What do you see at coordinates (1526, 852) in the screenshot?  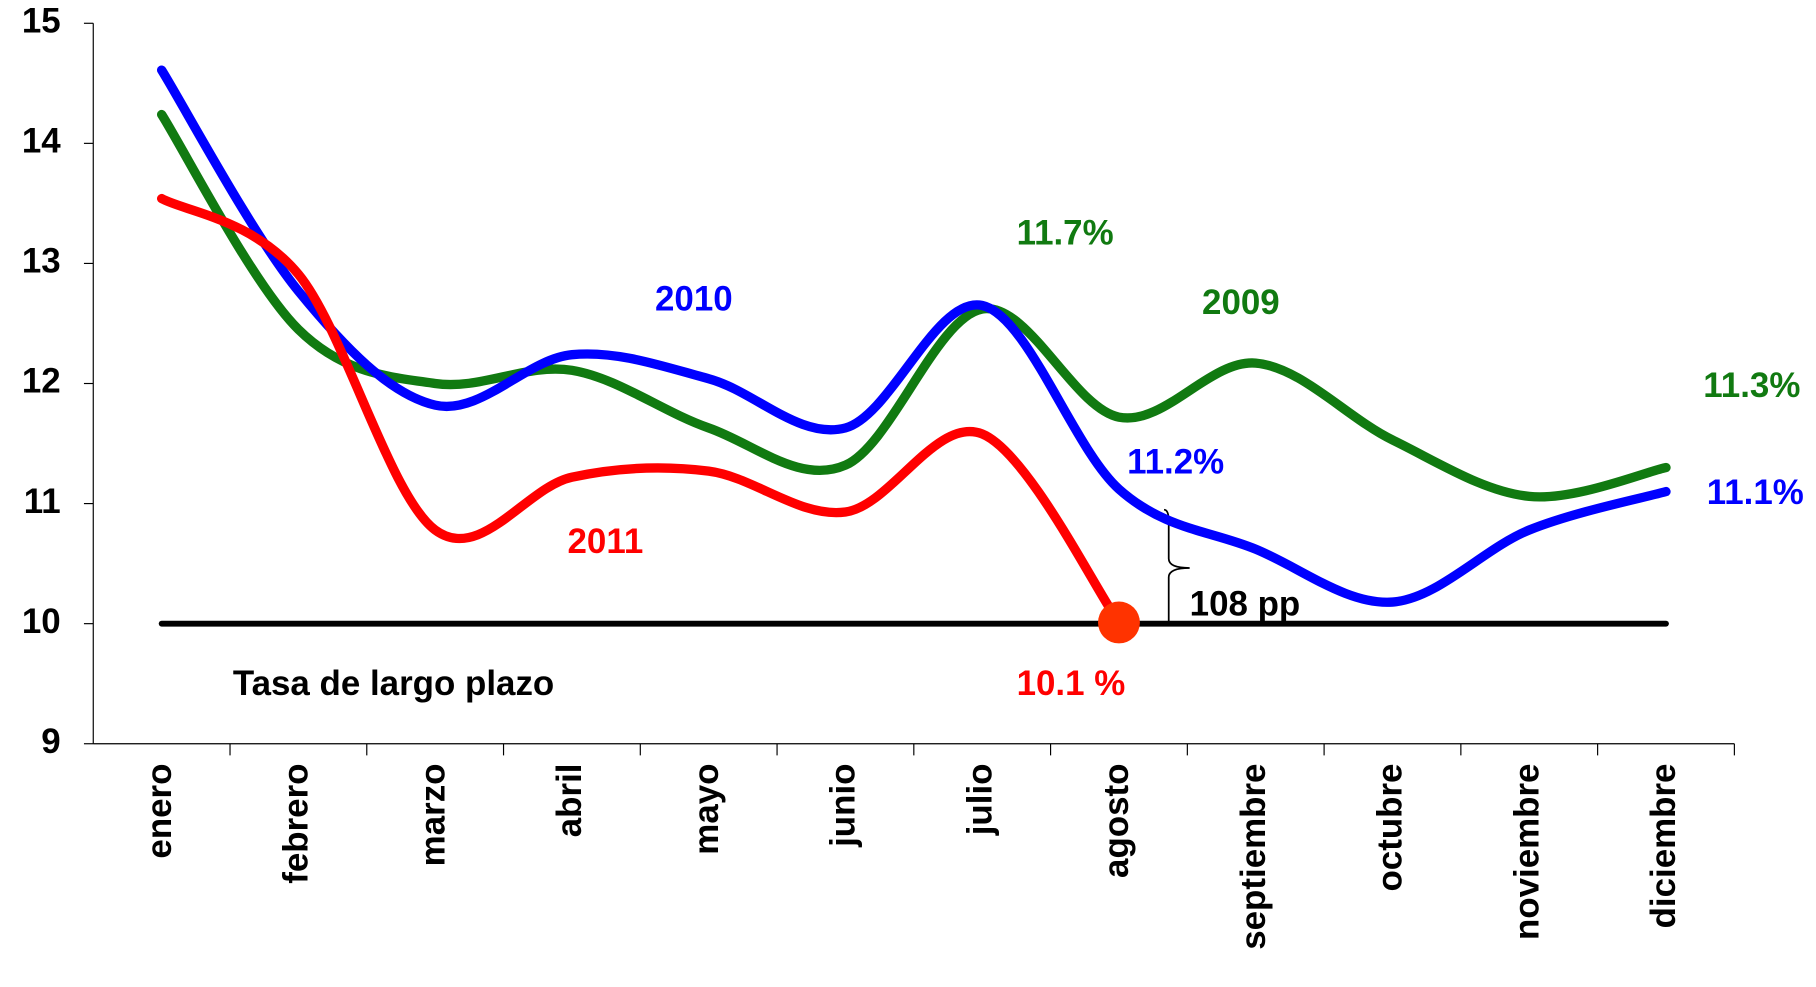 I see `x-tick-label: noviembre` at bounding box center [1526, 852].